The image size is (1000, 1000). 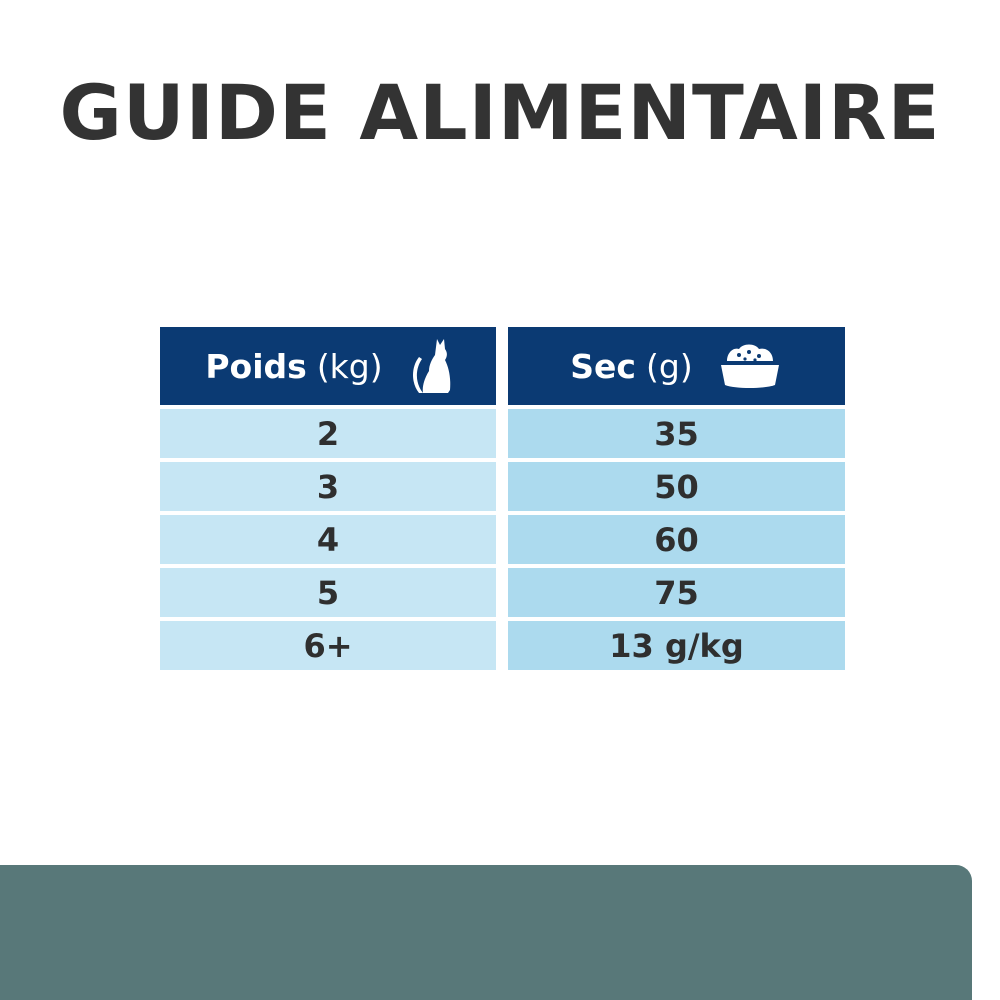 I want to click on dry-amount-cell: 50, so click(x=676, y=486).